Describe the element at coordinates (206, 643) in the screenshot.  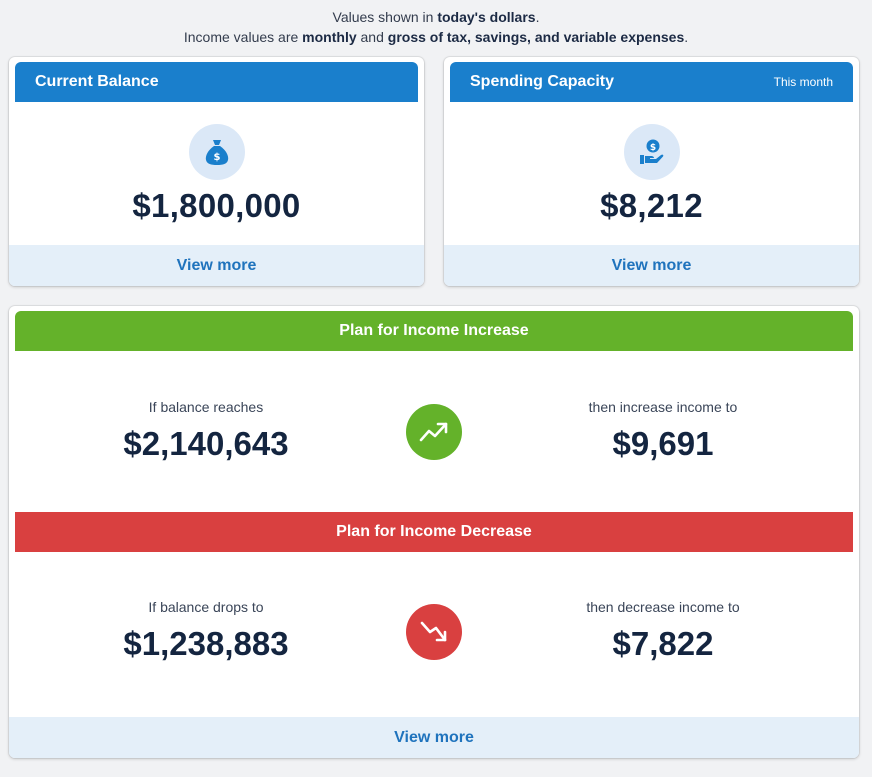
I see `decrease-left-value: $1,238,883` at that location.